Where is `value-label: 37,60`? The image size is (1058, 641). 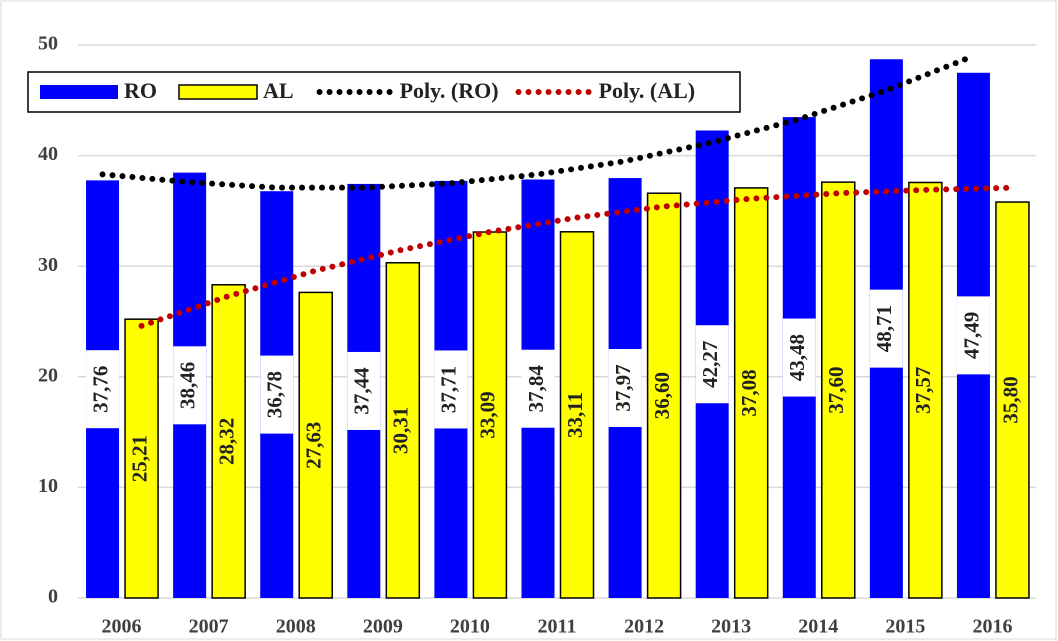
value-label: 37,60 is located at coordinates (836, 389).